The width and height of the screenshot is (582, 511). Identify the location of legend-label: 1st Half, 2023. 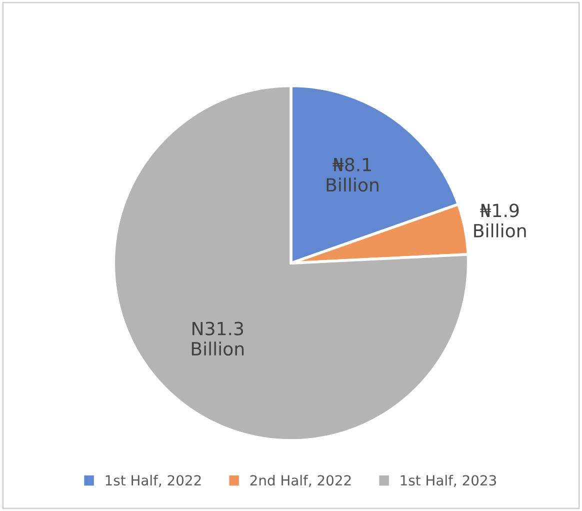
(448, 481).